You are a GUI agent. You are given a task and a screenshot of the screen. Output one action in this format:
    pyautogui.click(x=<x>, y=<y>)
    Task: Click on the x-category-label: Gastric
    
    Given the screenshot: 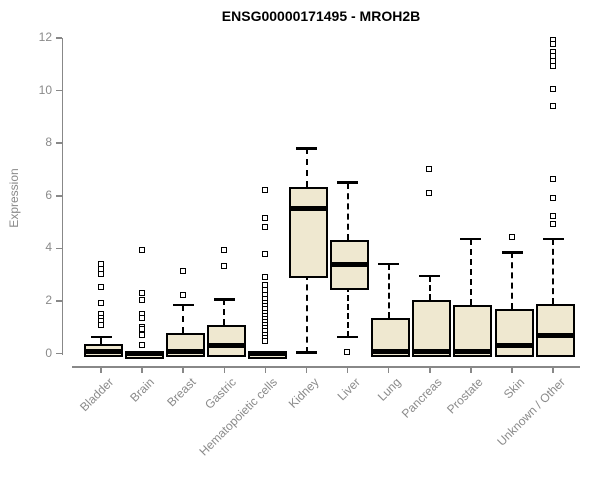 What is the action you would take?
    pyautogui.click(x=221, y=393)
    